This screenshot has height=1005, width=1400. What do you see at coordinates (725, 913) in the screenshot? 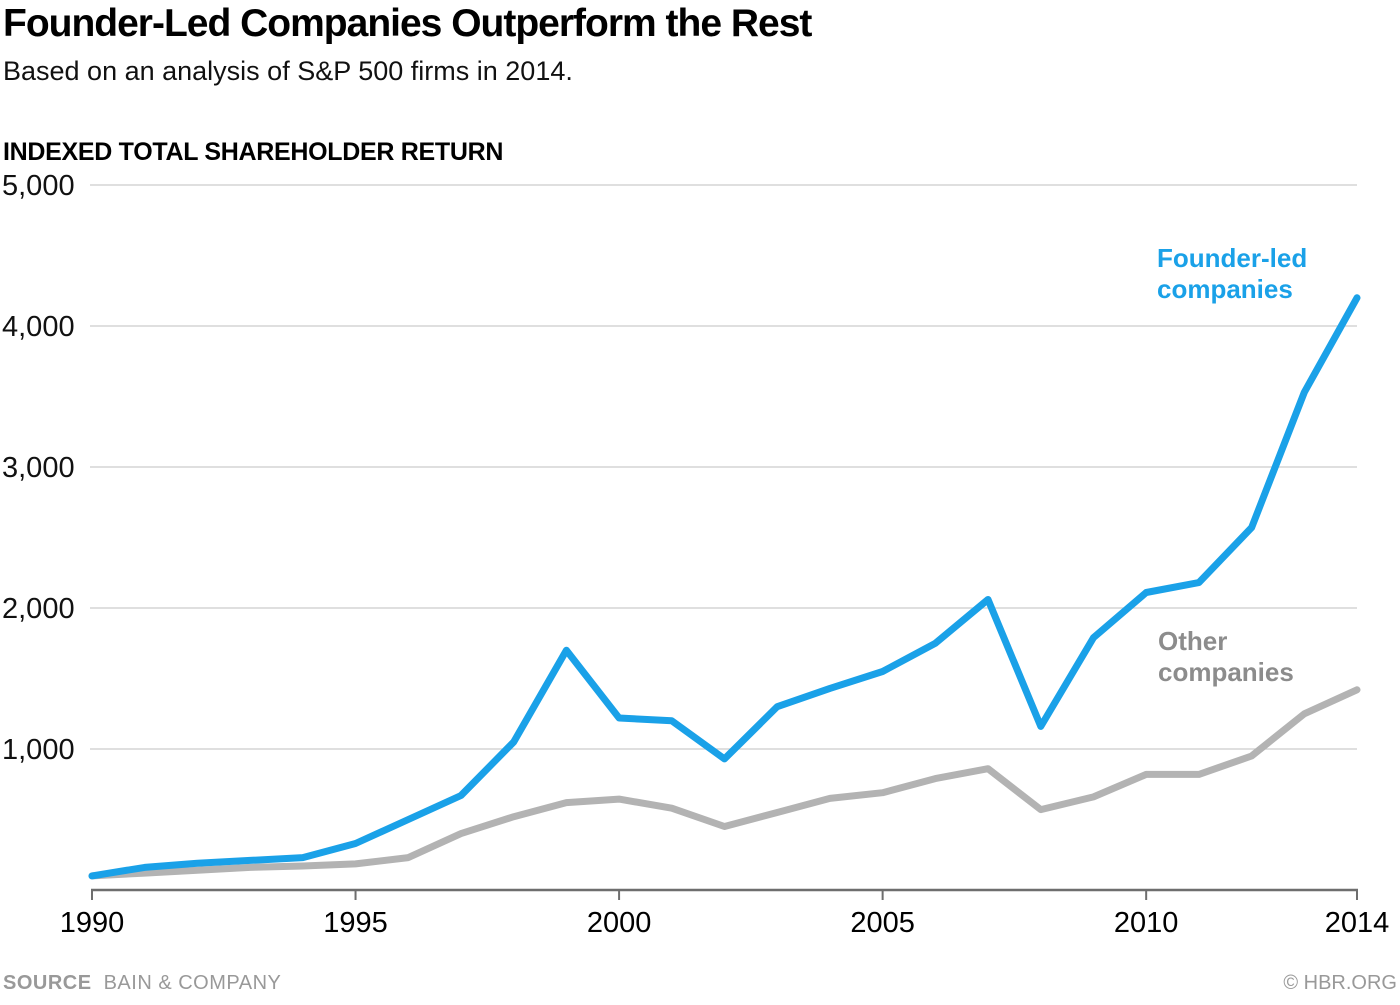
I see `x-axis: 1990 1995 2000 2005 2010 2014` at bounding box center [725, 913].